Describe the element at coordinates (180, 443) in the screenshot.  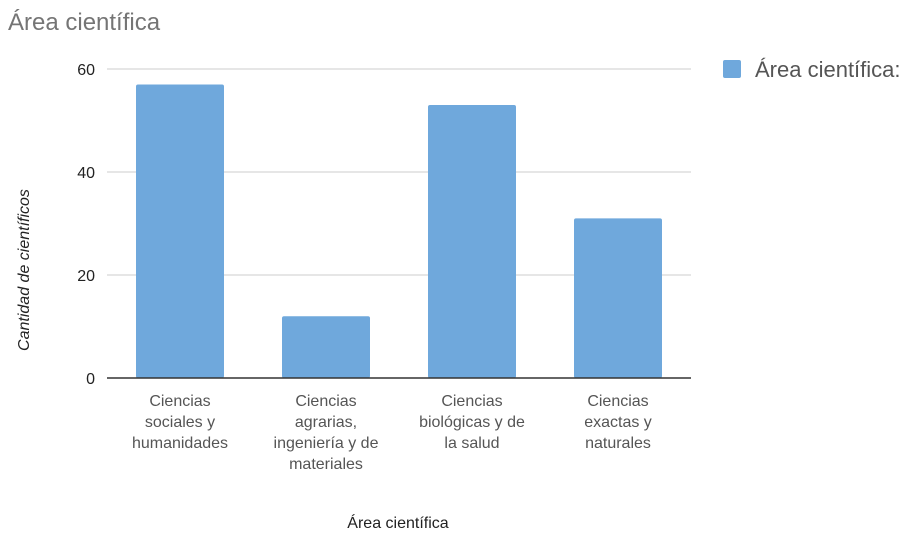
I see `x-category-label-line: humanidades` at that location.